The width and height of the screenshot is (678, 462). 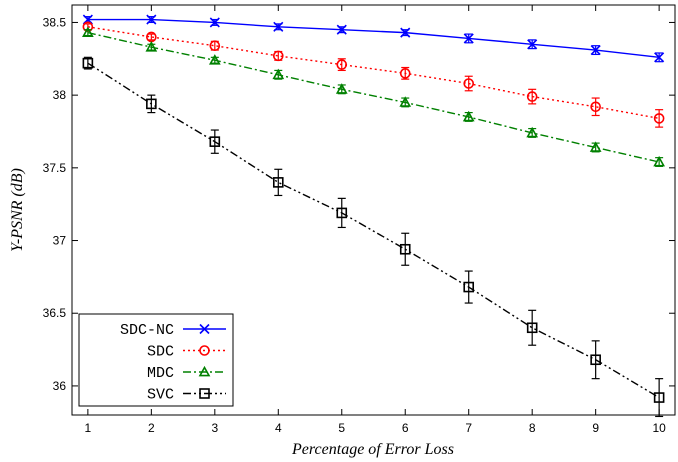 I want to click on legend-item-svc: SVC, so click(x=186, y=395).